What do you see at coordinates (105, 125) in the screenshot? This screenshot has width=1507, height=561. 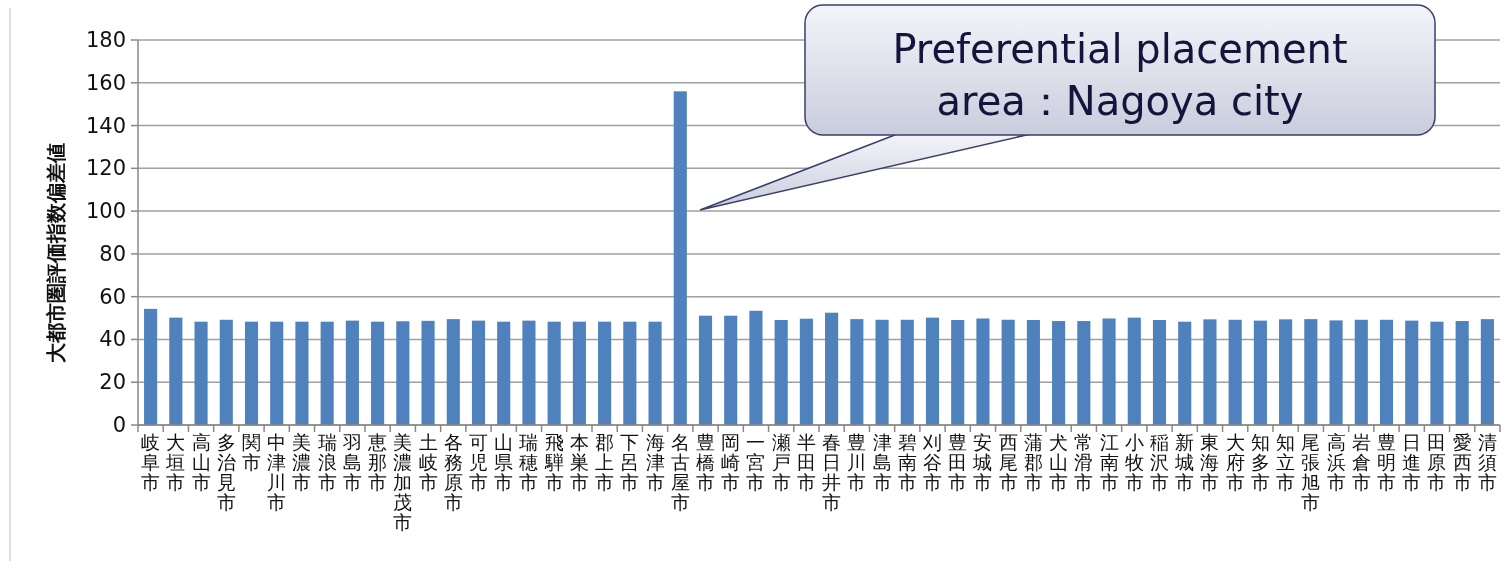 I see `y-tick-label: 140` at bounding box center [105, 125].